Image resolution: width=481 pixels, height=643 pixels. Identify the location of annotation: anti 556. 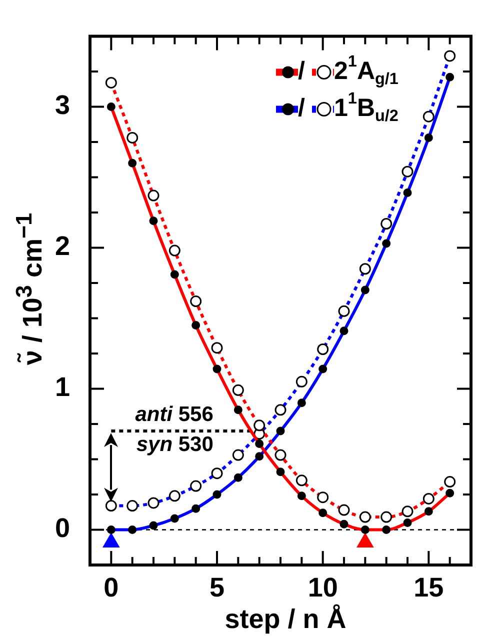
(174, 414).